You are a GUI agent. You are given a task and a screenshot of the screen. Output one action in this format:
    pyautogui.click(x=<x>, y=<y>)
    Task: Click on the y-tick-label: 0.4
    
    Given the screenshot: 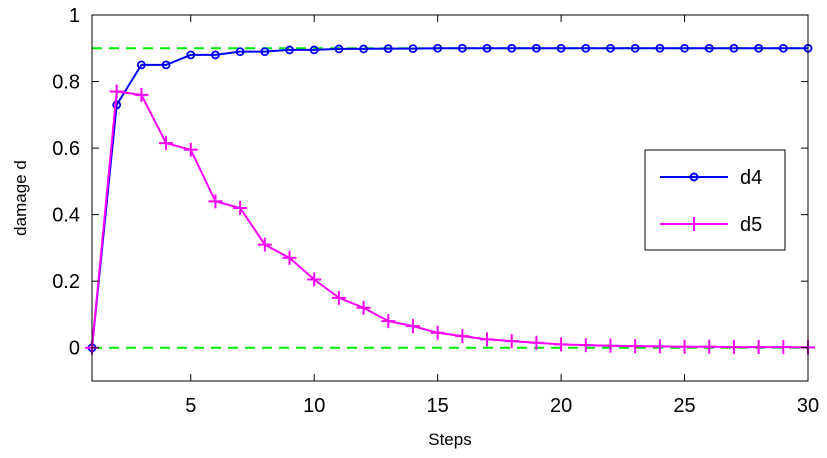 What is the action you would take?
    pyautogui.click(x=66, y=216)
    